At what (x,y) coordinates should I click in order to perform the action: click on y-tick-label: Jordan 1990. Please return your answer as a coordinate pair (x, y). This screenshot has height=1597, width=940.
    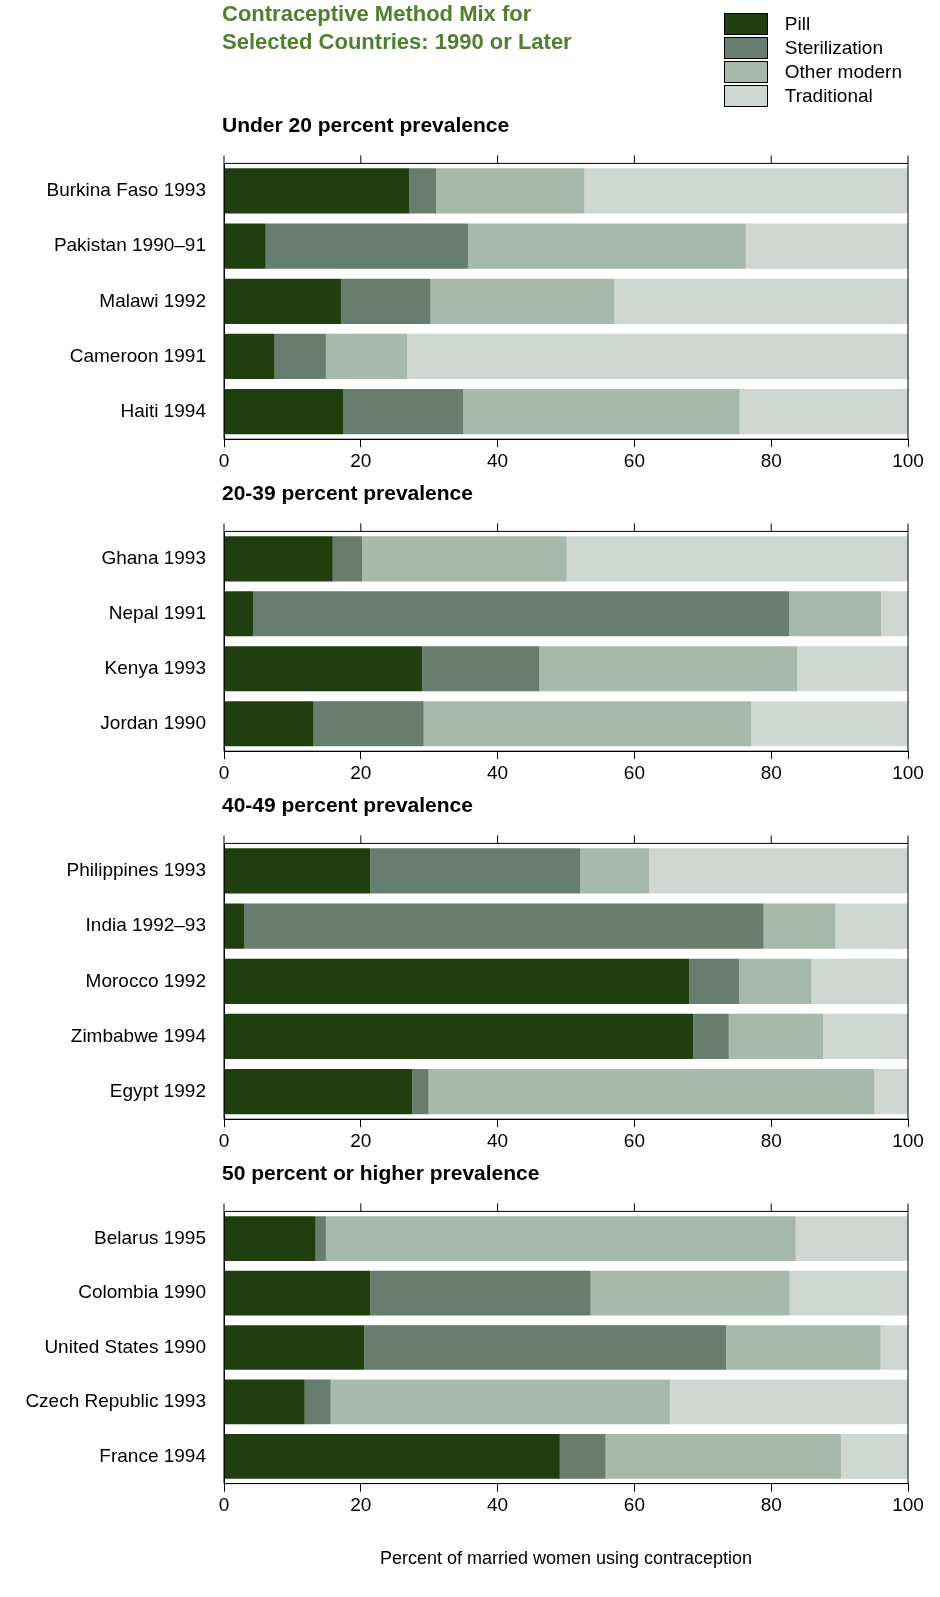
    Looking at the image, I should click on (153, 722).